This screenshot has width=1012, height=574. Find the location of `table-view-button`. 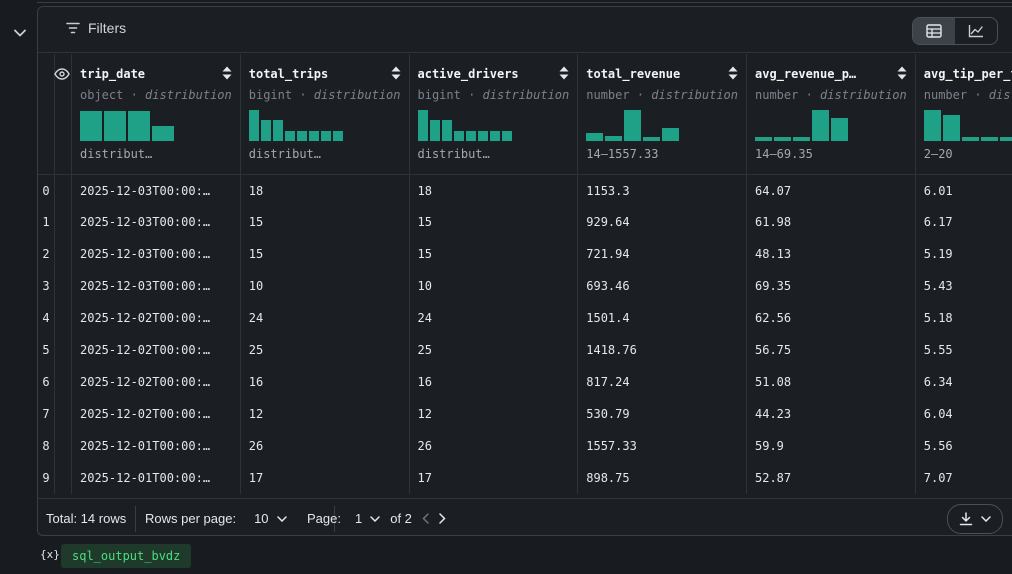

table-view-button is located at coordinates (934, 31).